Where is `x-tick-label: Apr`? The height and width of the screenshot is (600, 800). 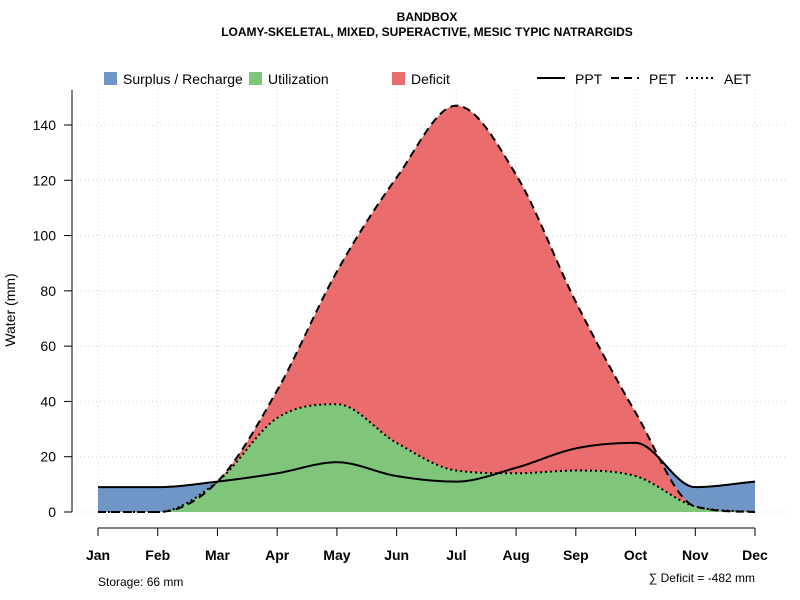
x-tick-label: Apr is located at coordinates (277, 555).